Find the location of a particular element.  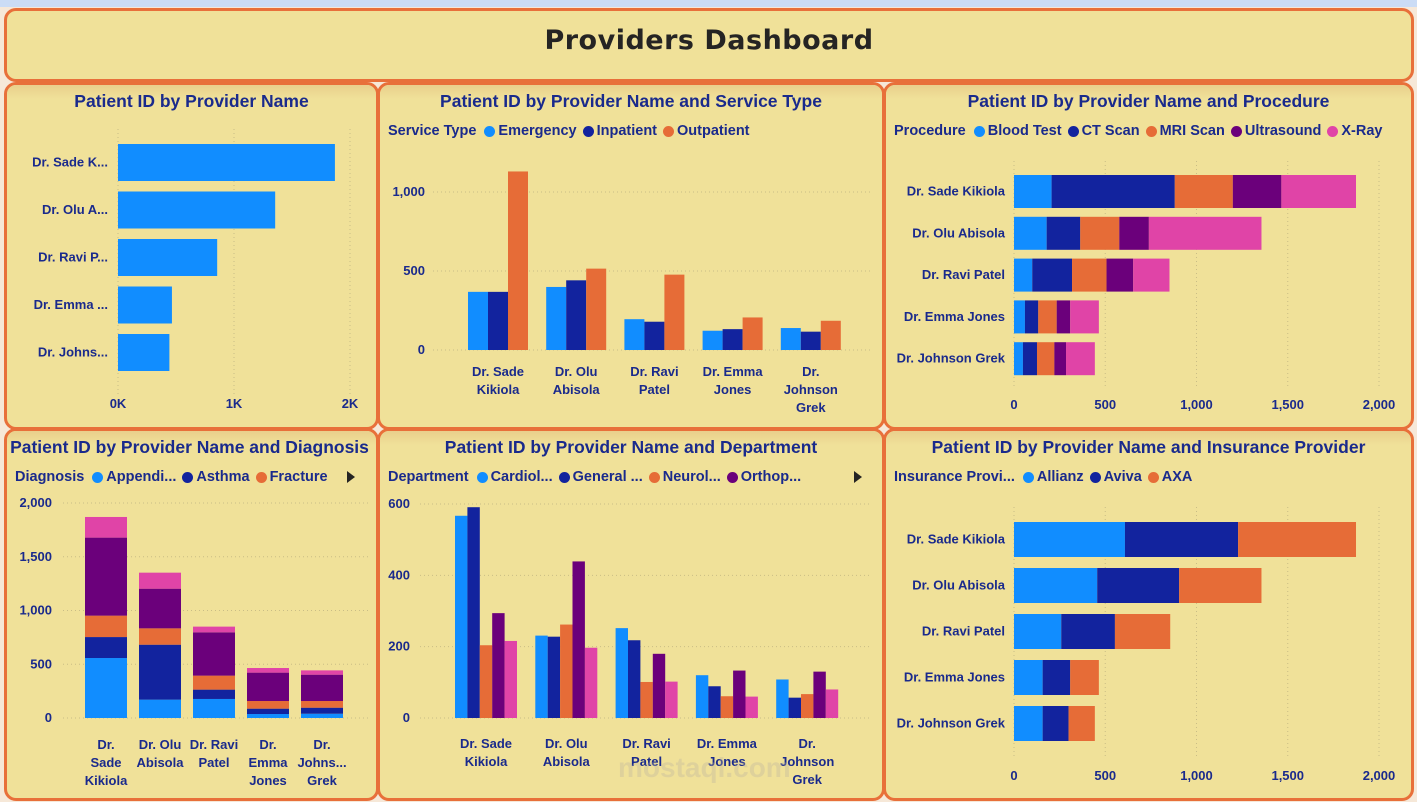

legend-item: AXA is located at coordinates (1169, 477).